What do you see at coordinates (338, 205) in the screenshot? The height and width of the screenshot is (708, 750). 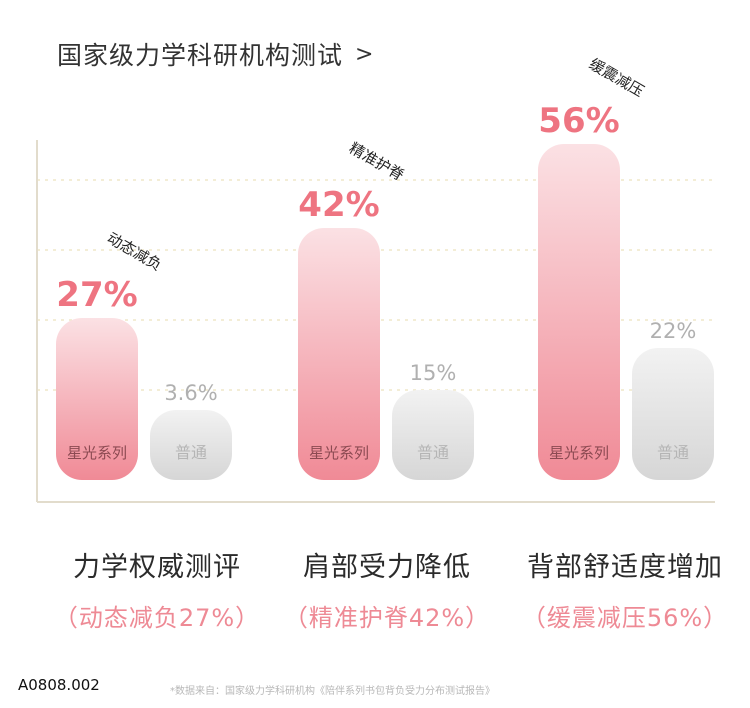 I see `value-label: 42%` at bounding box center [338, 205].